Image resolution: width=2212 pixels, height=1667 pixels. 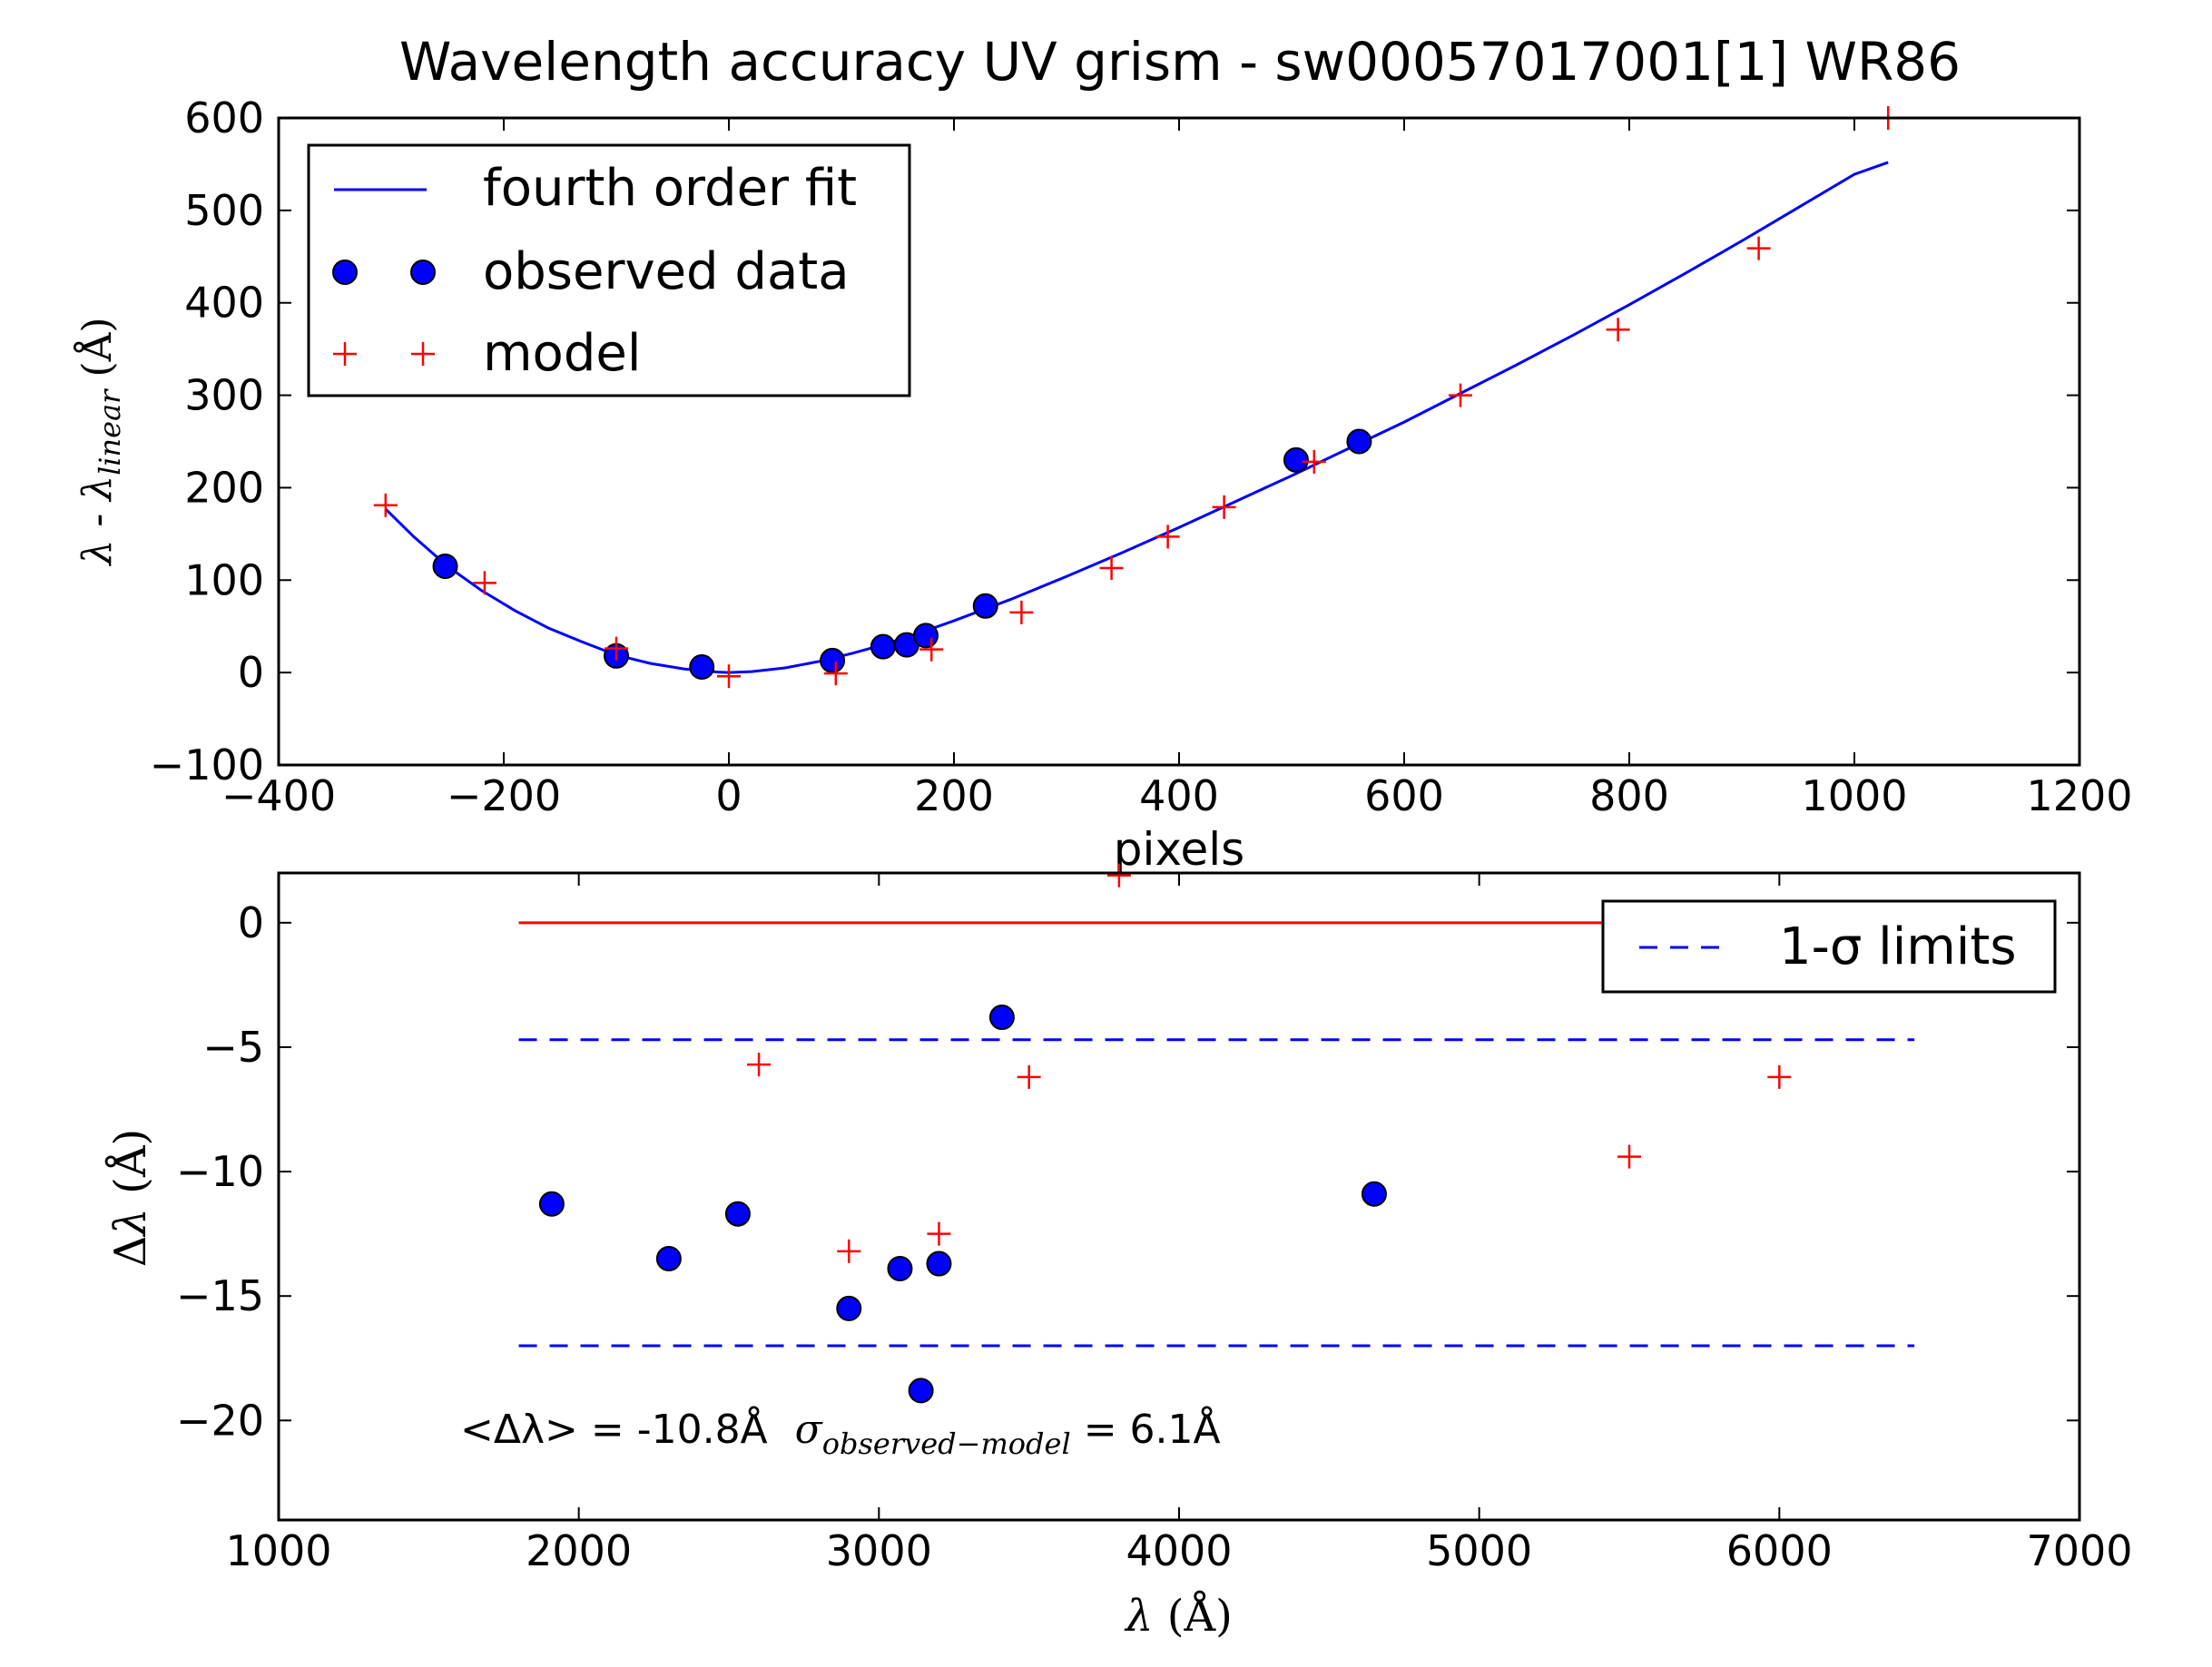 What do you see at coordinates (954, 796) in the screenshot?
I see `x-tick-label: 200` at bounding box center [954, 796].